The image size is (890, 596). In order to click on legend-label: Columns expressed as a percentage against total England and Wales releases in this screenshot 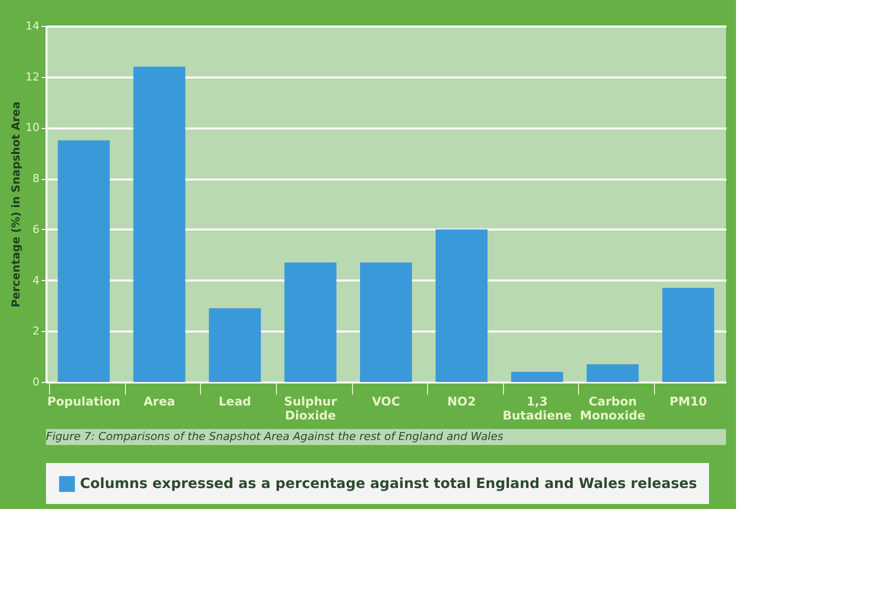, I will do `click(388, 484)`.